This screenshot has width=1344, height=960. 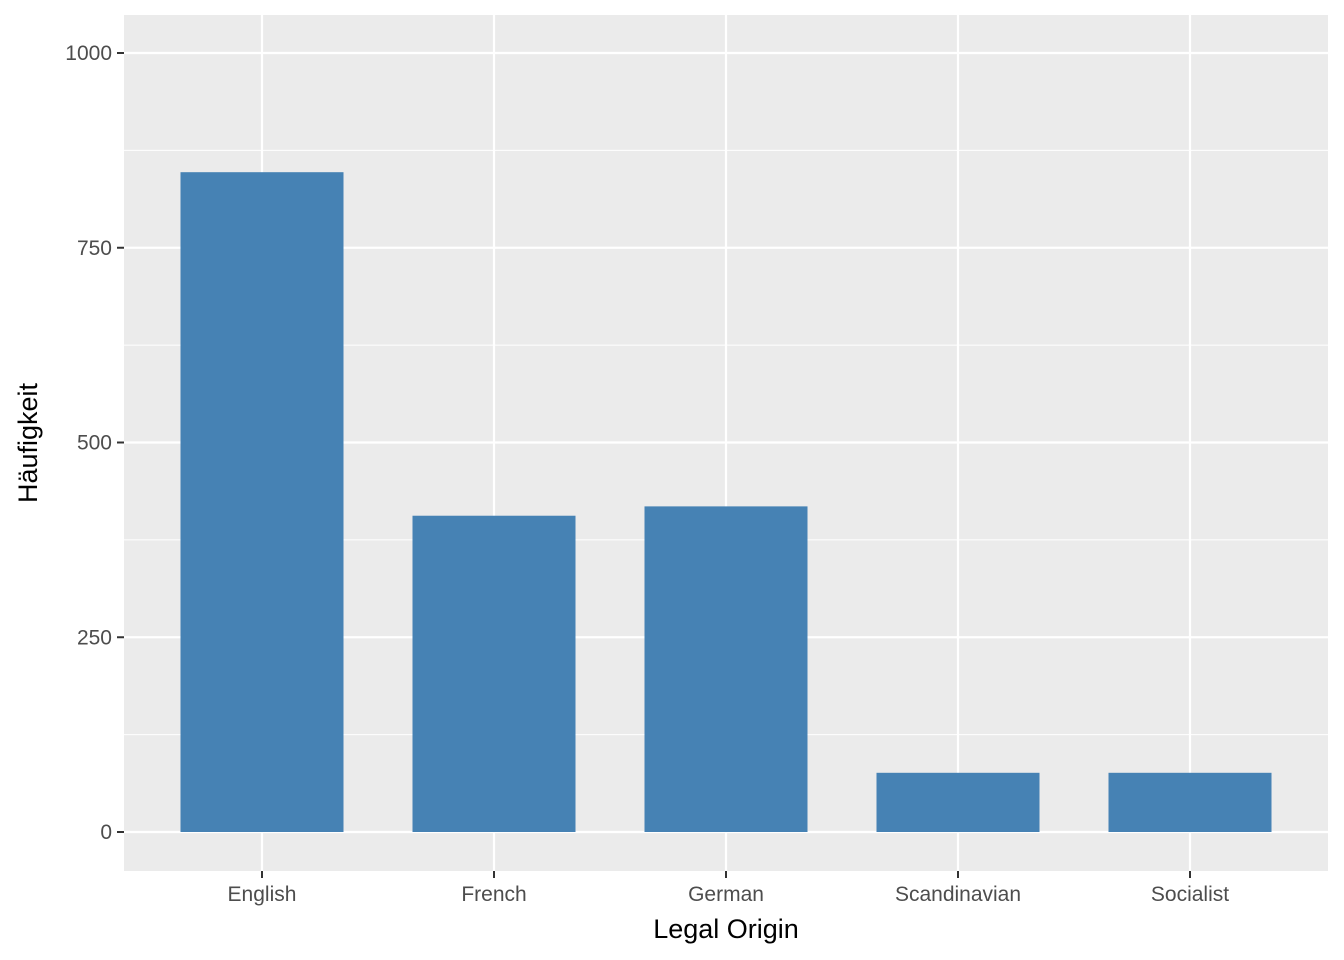 What do you see at coordinates (726, 894) in the screenshot?
I see `x-tick-label: German` at bounding box center [726, 894].